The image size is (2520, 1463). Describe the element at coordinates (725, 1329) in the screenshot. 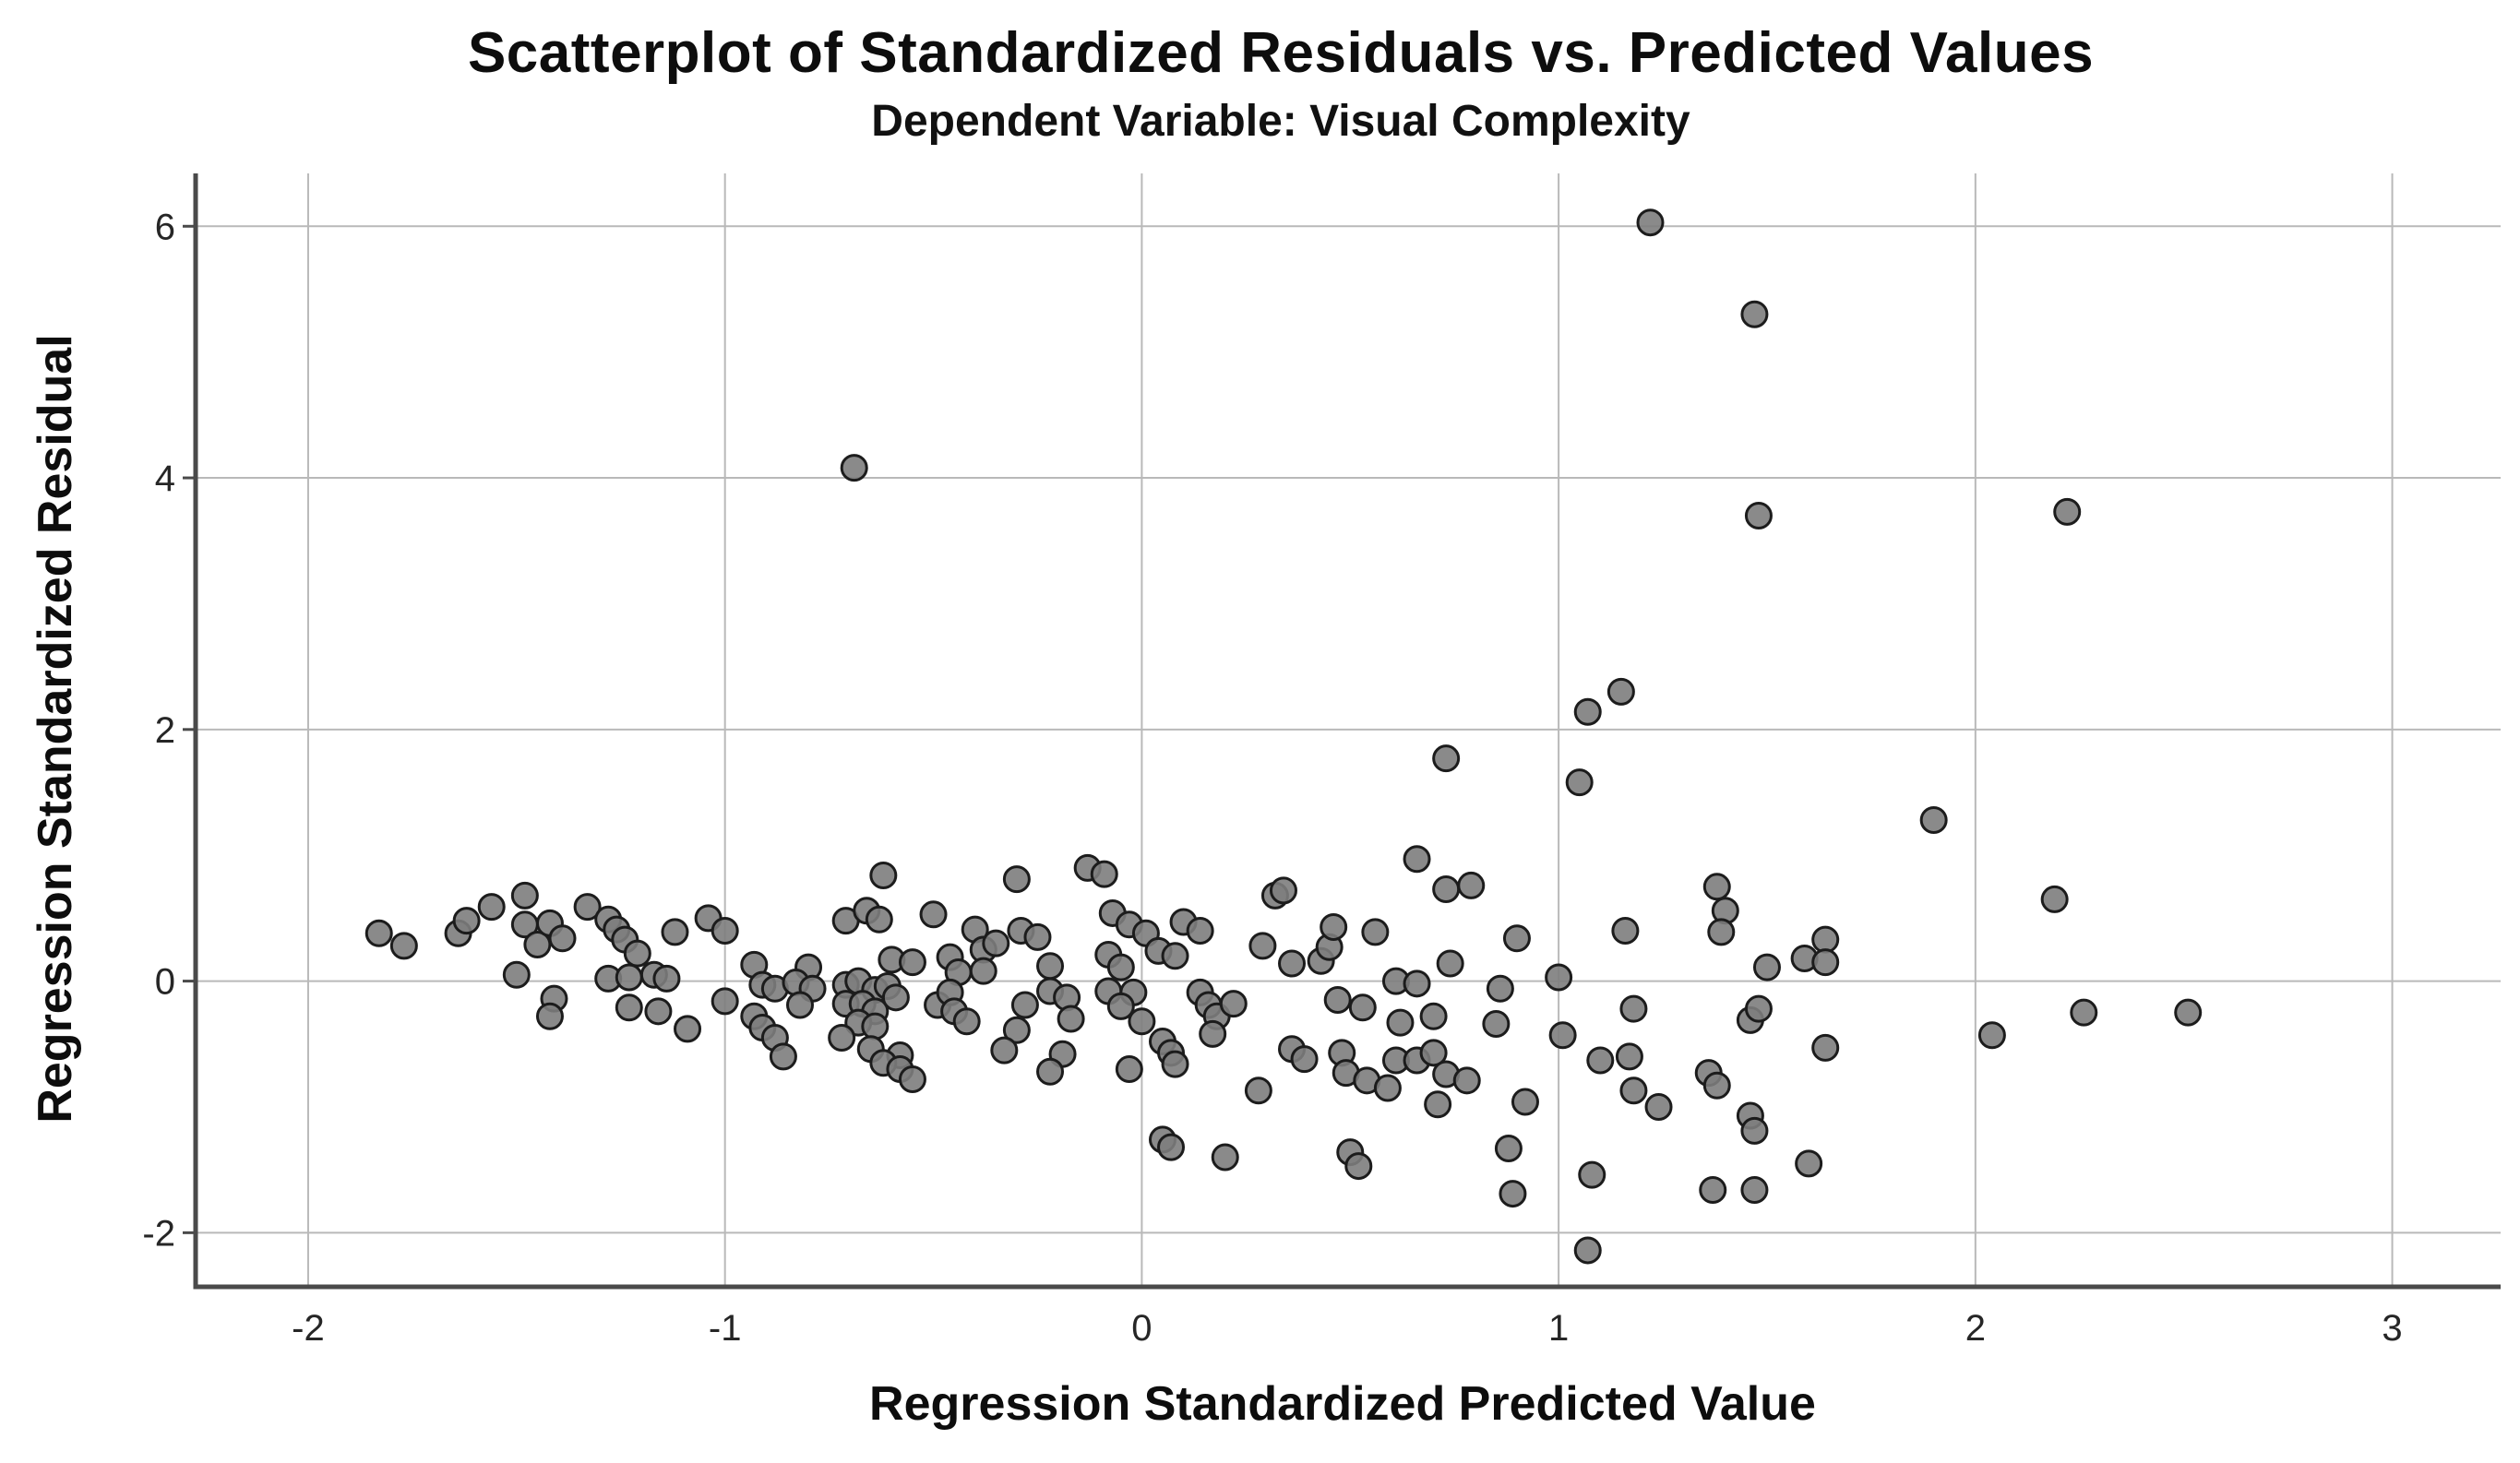

I see `x-tick-label: -1` at that location.